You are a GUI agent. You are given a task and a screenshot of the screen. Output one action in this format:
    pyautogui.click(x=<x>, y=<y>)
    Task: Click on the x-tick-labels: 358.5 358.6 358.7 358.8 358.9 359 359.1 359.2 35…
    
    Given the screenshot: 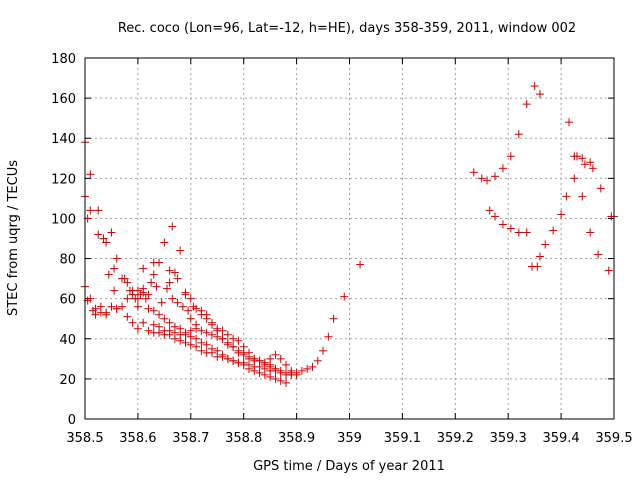 What is the action you would take?
    pyautogui.click(x=349, y=438)
    